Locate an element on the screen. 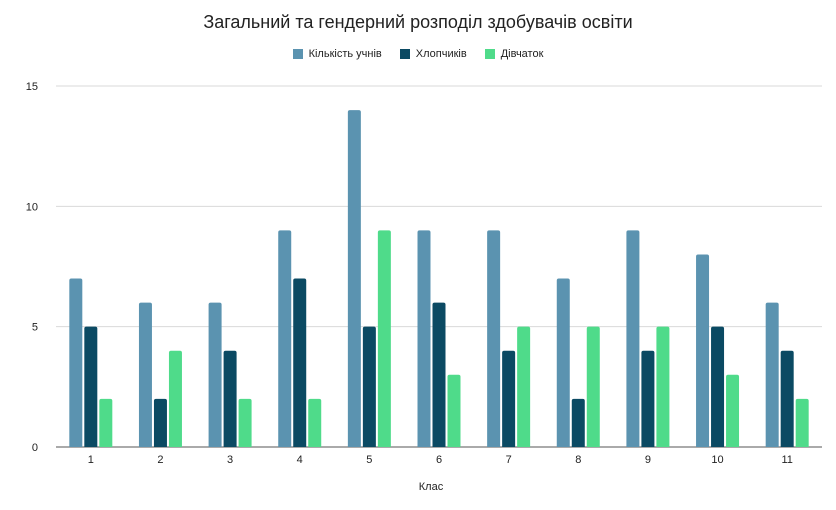 The height and width of the screenshot is (510, 836). x-tick-label: 4 is located at coordinates (300, 460).